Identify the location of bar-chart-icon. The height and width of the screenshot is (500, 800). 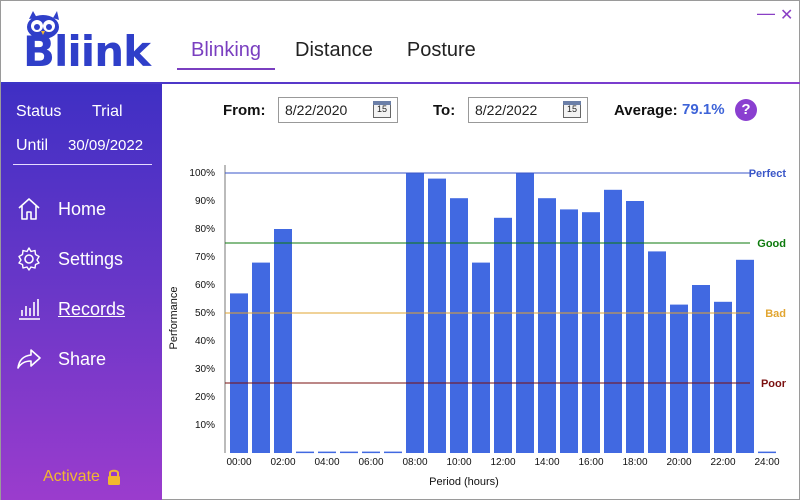
(29, 309).